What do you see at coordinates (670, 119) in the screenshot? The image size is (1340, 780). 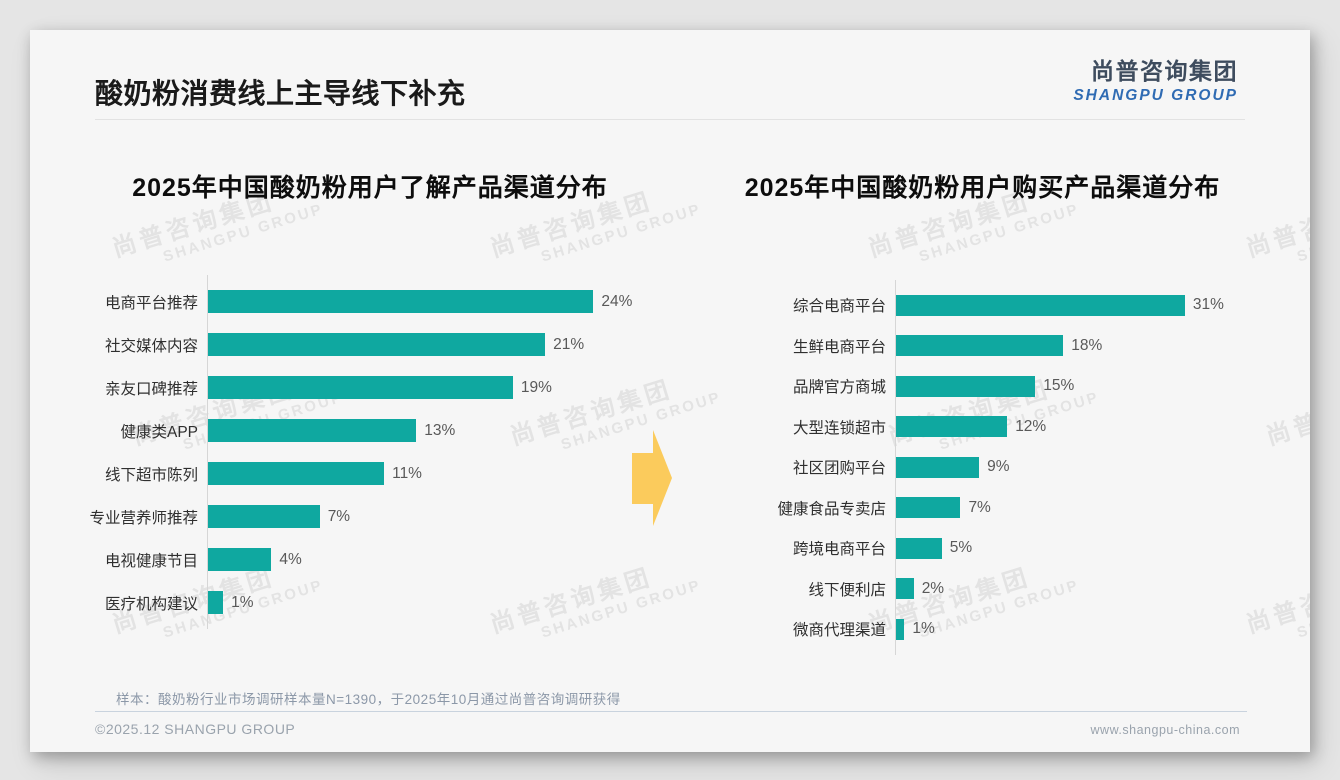 I see `header-divider` at bounding box center [670, 119].